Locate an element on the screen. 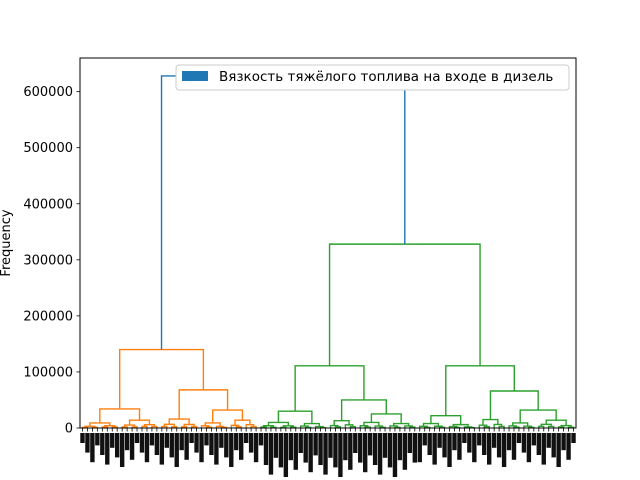  legend-swatch is located at coordinates (195, 76).